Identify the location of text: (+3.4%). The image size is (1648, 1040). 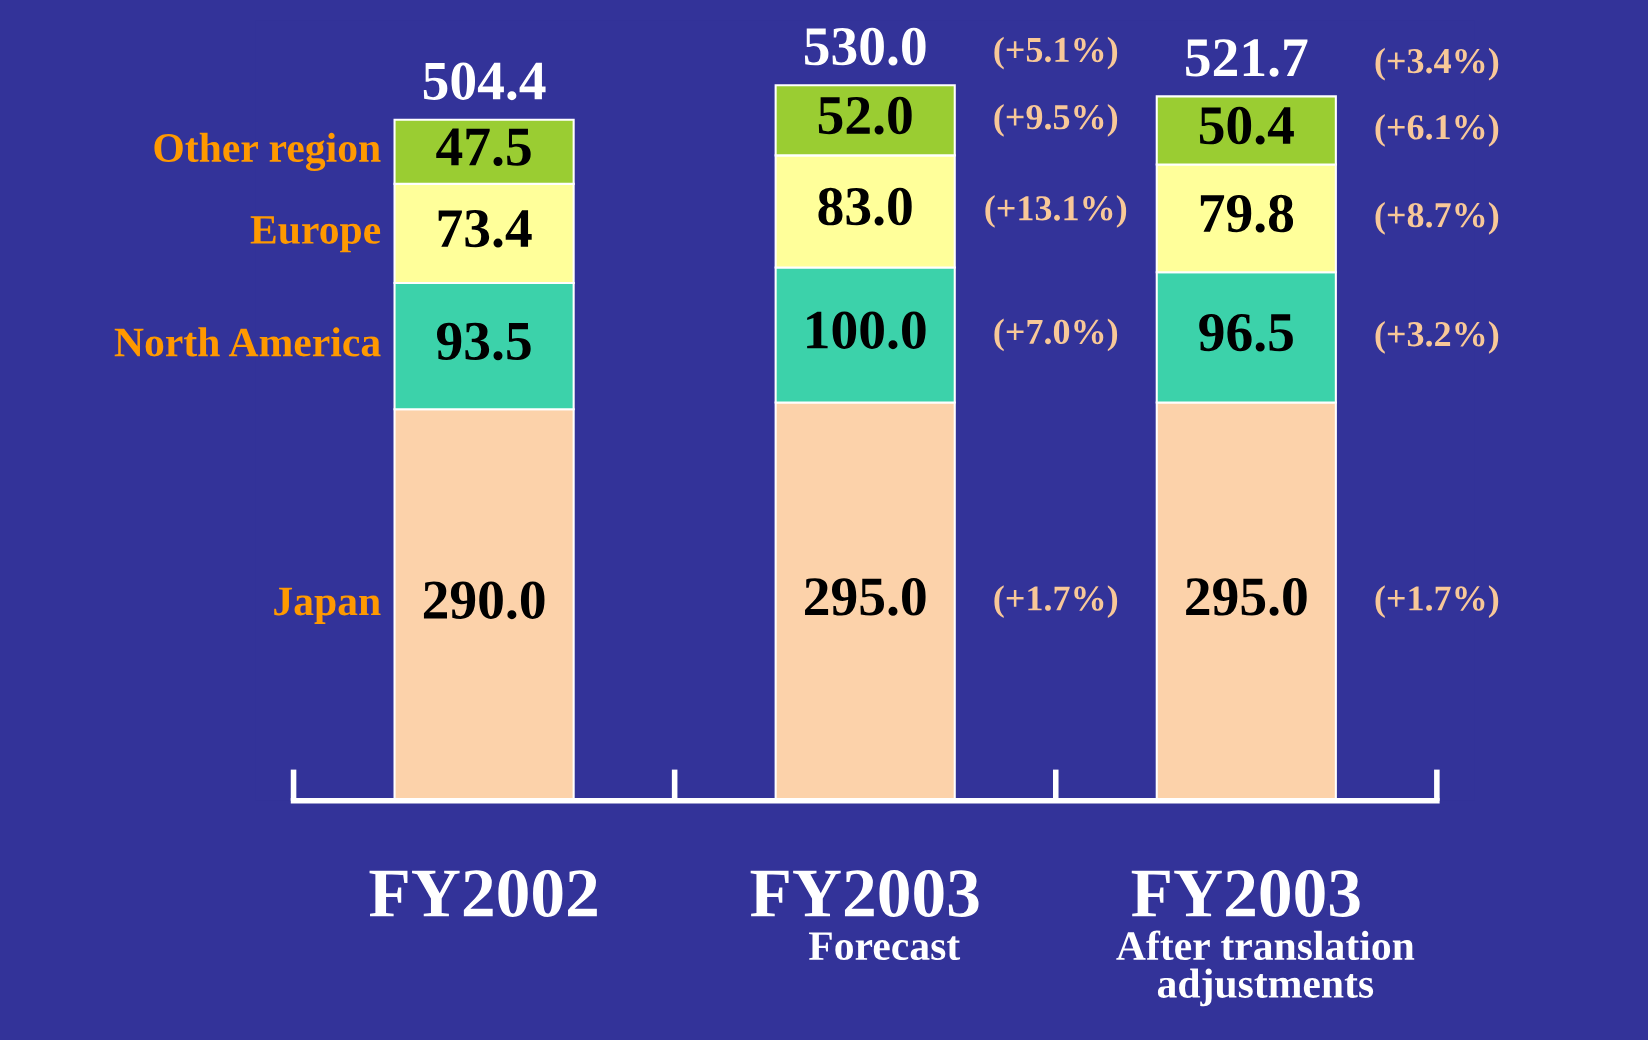
(1437, 64).